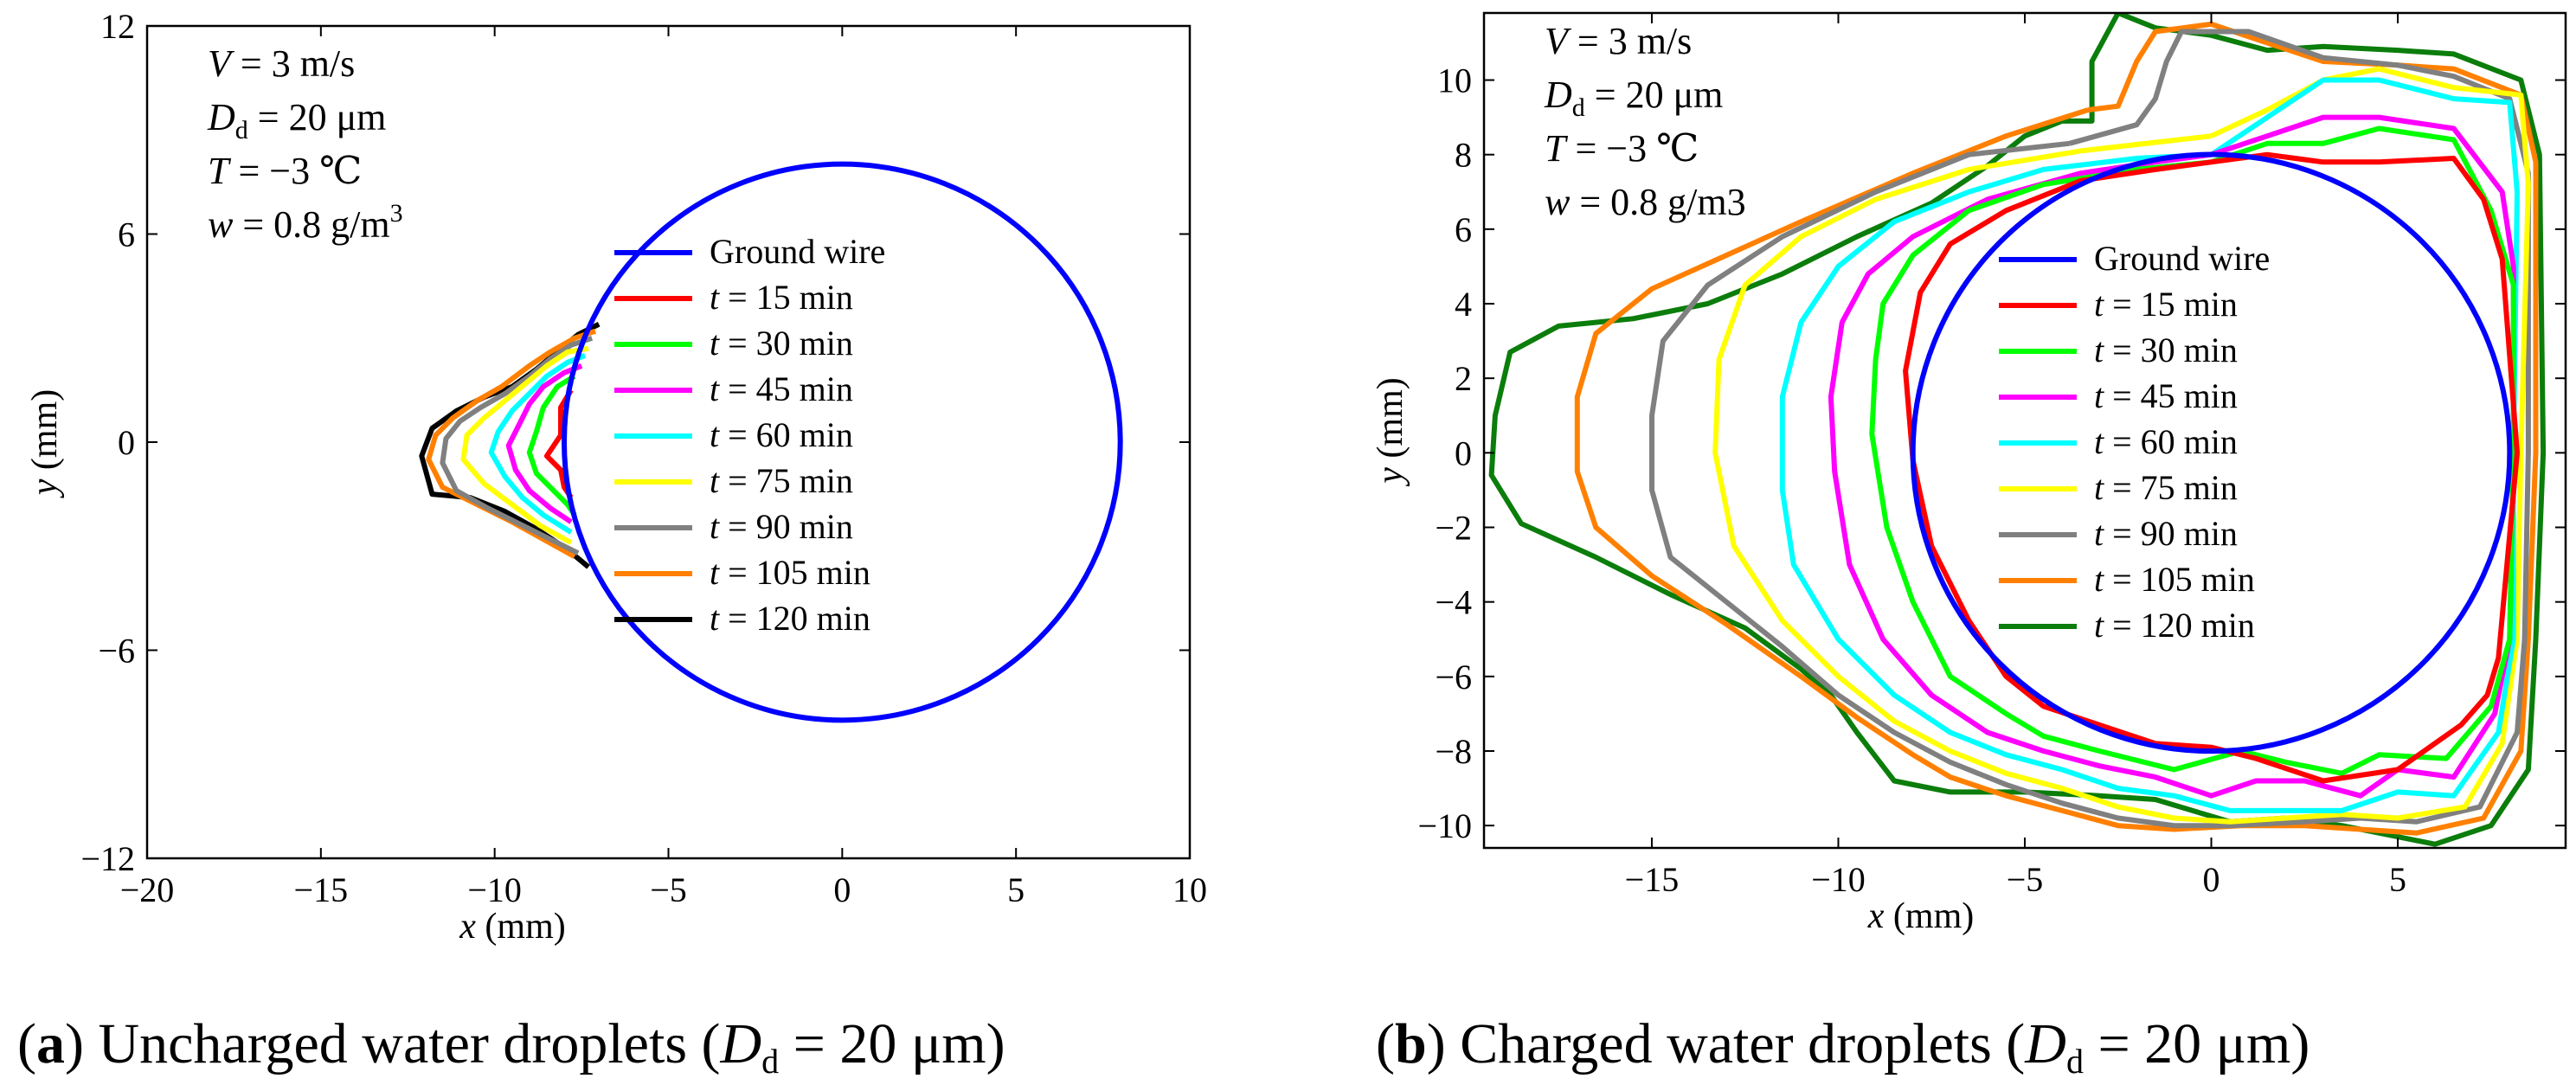 This screenshot has height=1085, width=2576. What do you see at coordinates (1190, 889) in the screenshot?
I see `x-tick-label: 10` at bounding box center [1190, 889].